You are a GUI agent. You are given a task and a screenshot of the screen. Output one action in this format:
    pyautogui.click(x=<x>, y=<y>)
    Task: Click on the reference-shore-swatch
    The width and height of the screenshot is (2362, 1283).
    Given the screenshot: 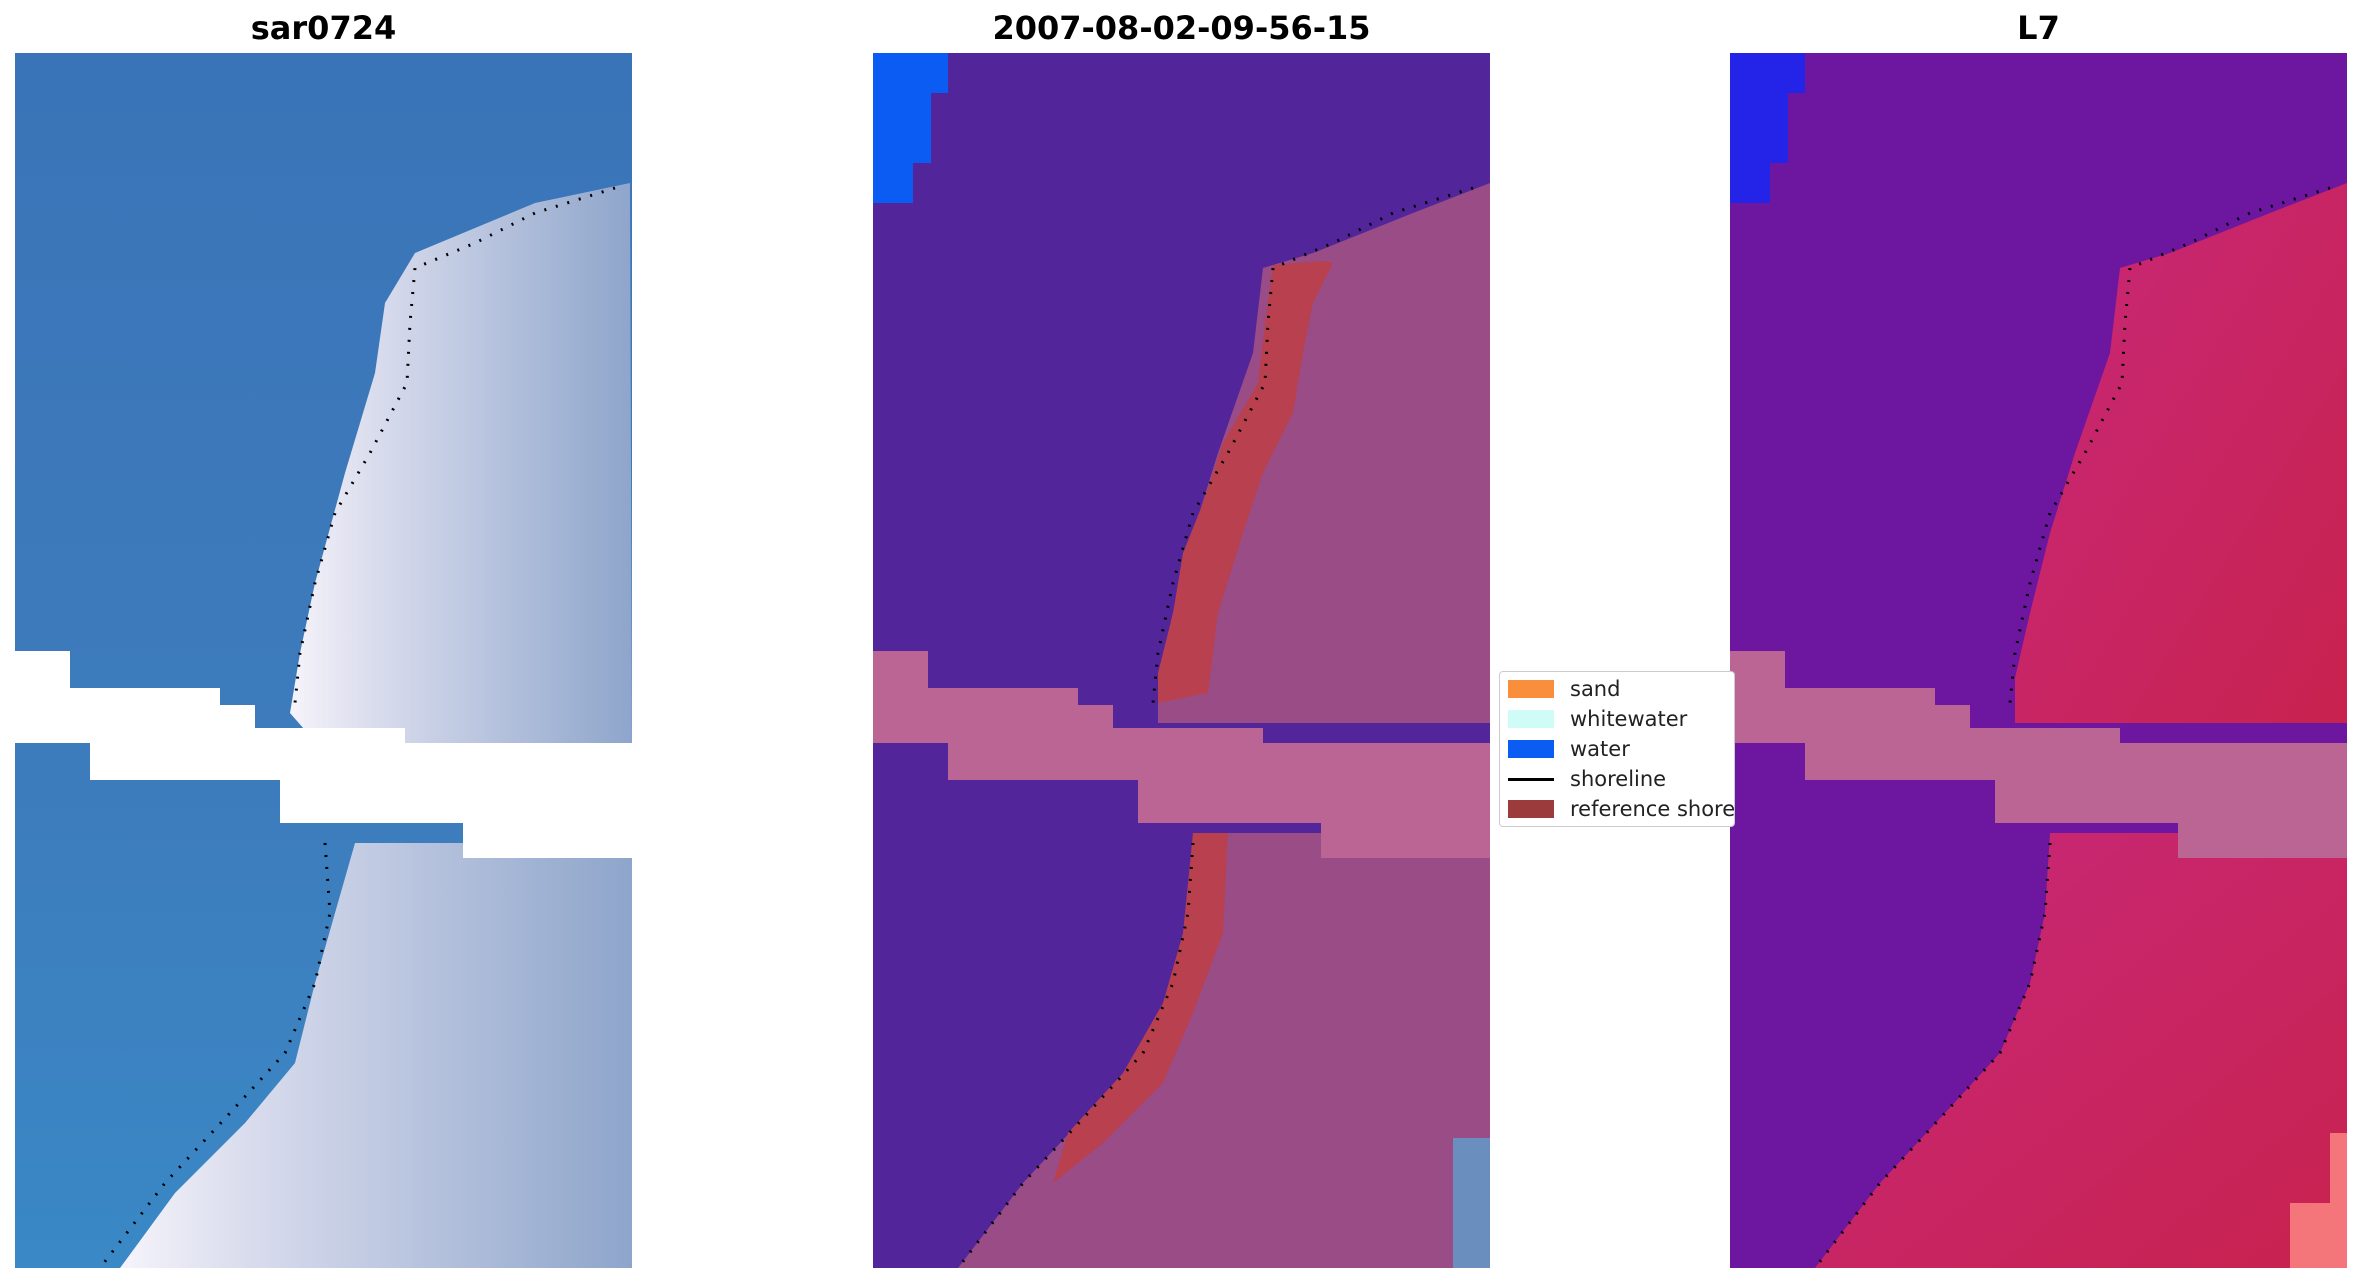 What is the action you would take?
    pyautogui.click(x=1531, y=809)
    